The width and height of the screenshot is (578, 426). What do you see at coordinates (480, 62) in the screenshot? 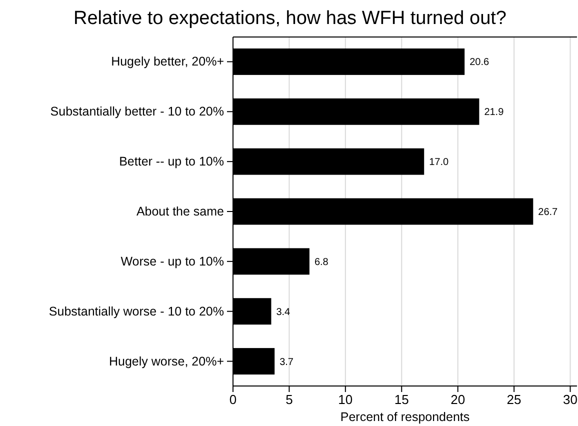
I see `data-label: 20.6` at bounding box center [480, 62].